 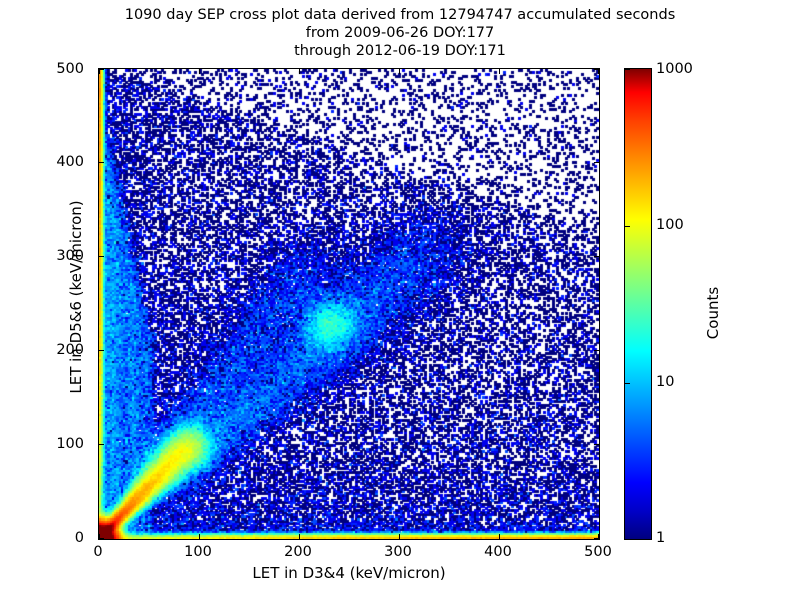 What do you see at coordinates (498, 552) in the screenshot?
I see `x-tick-label: 400` at bounding box center [498, 552].